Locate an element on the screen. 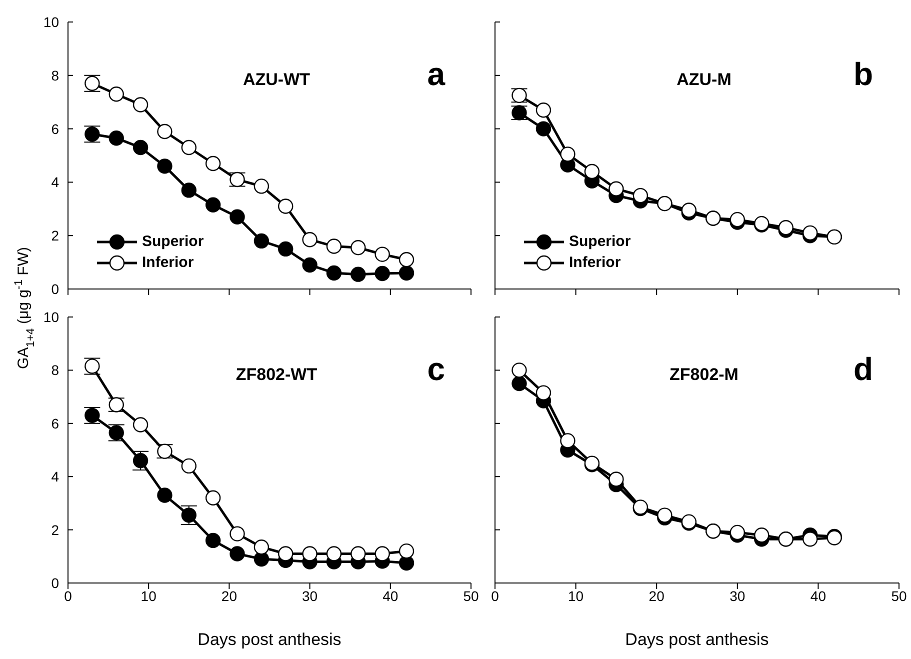 The height and width of the screenshot is (659, 911). text: AZU-M is located at coordinates (704, 79).